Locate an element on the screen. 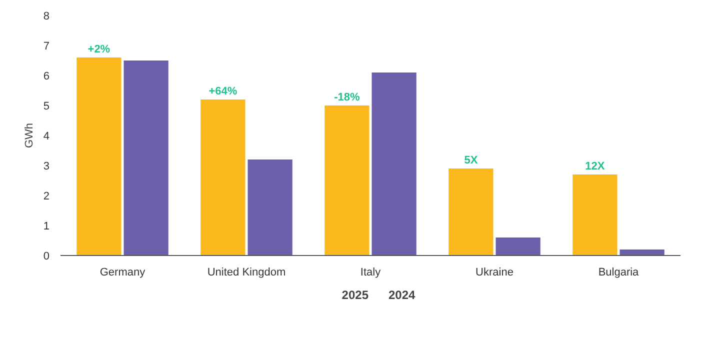 The image size is (713, 355). y-tick-label: 3 is located at coordinates (46, 166).